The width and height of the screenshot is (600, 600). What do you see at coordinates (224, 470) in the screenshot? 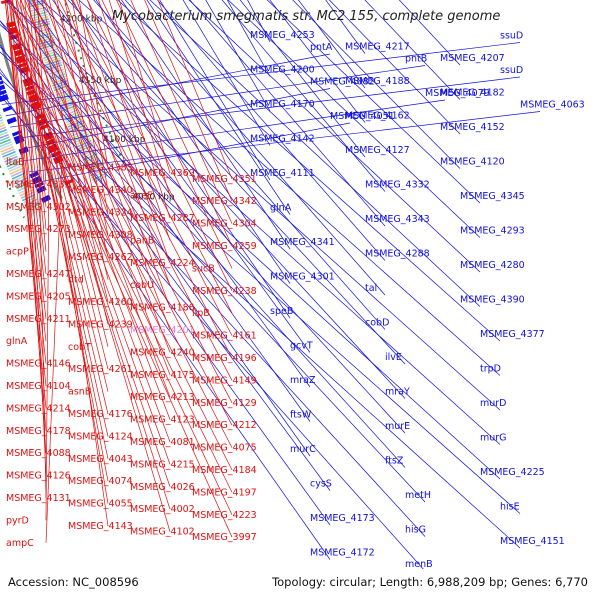
I see `reverse-gene-label: MSMEG_4184` at bounding box center [224, 470].